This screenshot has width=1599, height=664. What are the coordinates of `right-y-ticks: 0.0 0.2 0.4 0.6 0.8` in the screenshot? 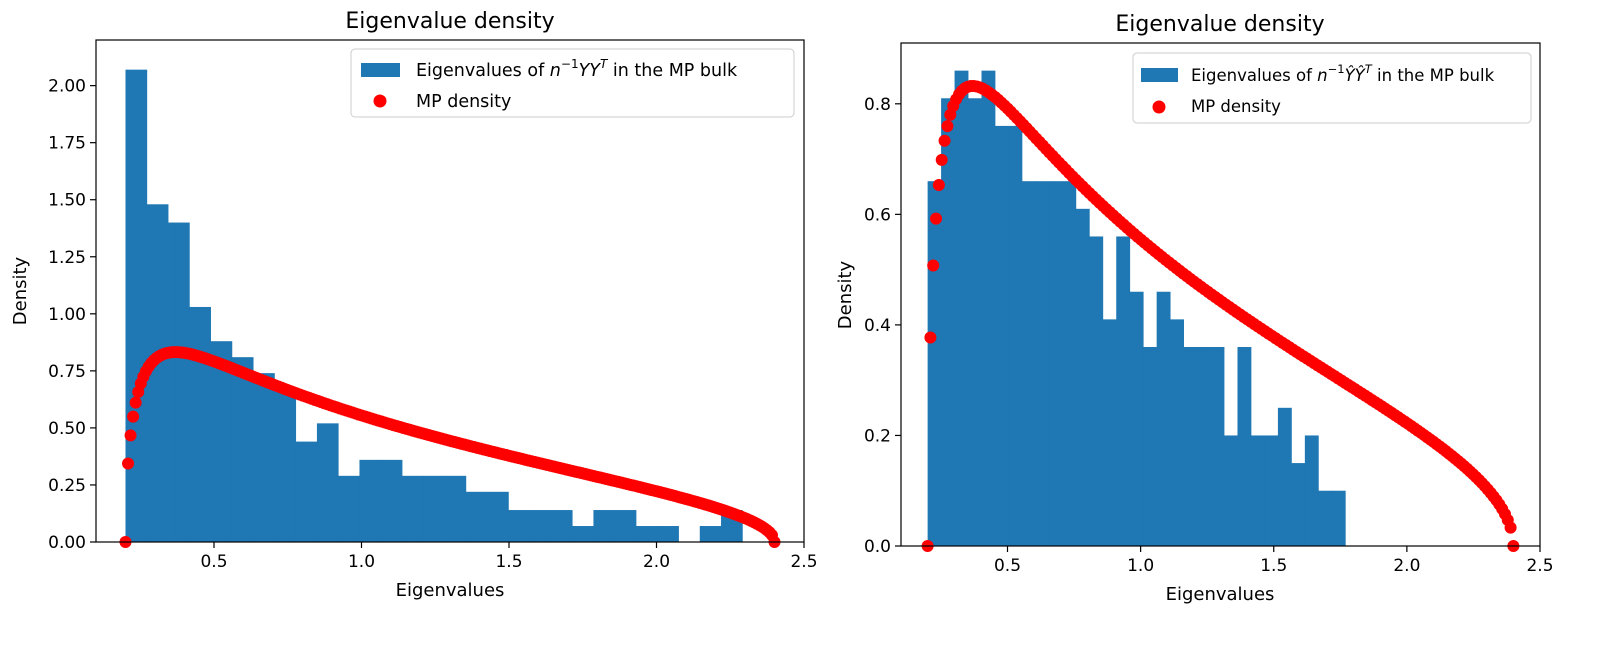 It's located at (882, 326).